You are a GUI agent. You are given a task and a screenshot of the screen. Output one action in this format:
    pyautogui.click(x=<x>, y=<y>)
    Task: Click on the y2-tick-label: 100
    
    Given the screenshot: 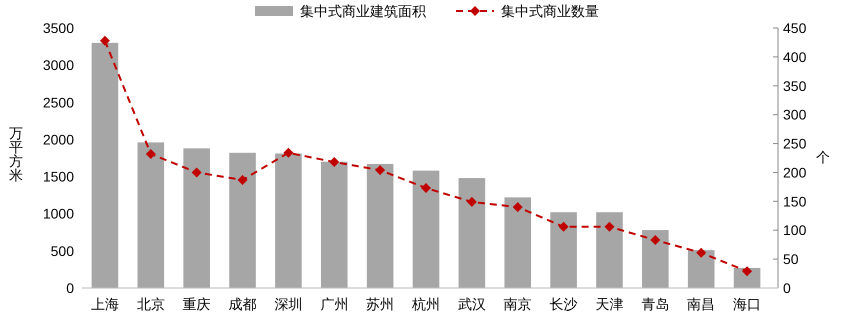 What is the action you would take?
    pyautogui.click(x=795, y=230)
    